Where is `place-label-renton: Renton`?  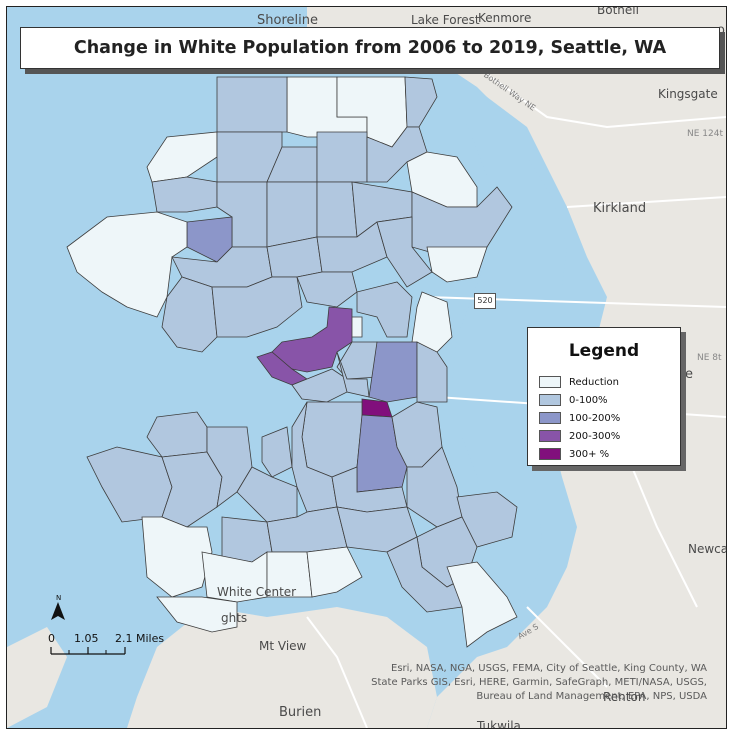
place-label-renton: Renton is located at coordinates (624, 697).